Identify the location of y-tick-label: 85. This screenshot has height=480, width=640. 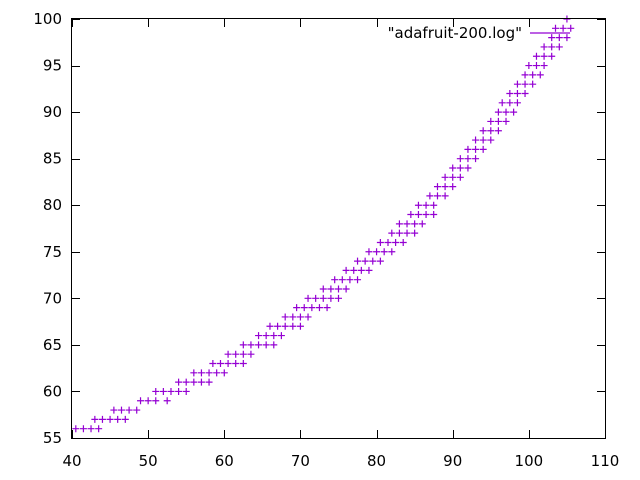
(52, 159).